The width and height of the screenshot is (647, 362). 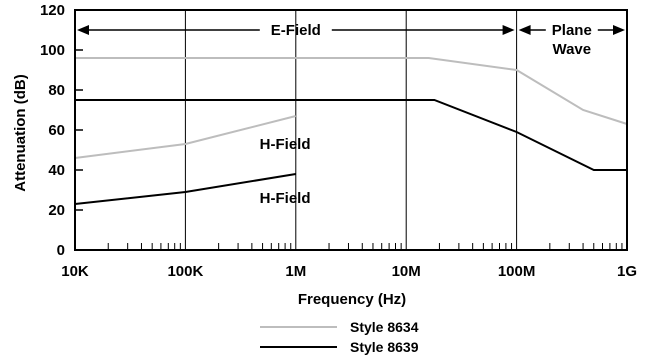 I want to click on x-tick-label: 10K, so click(x=75, y=271).